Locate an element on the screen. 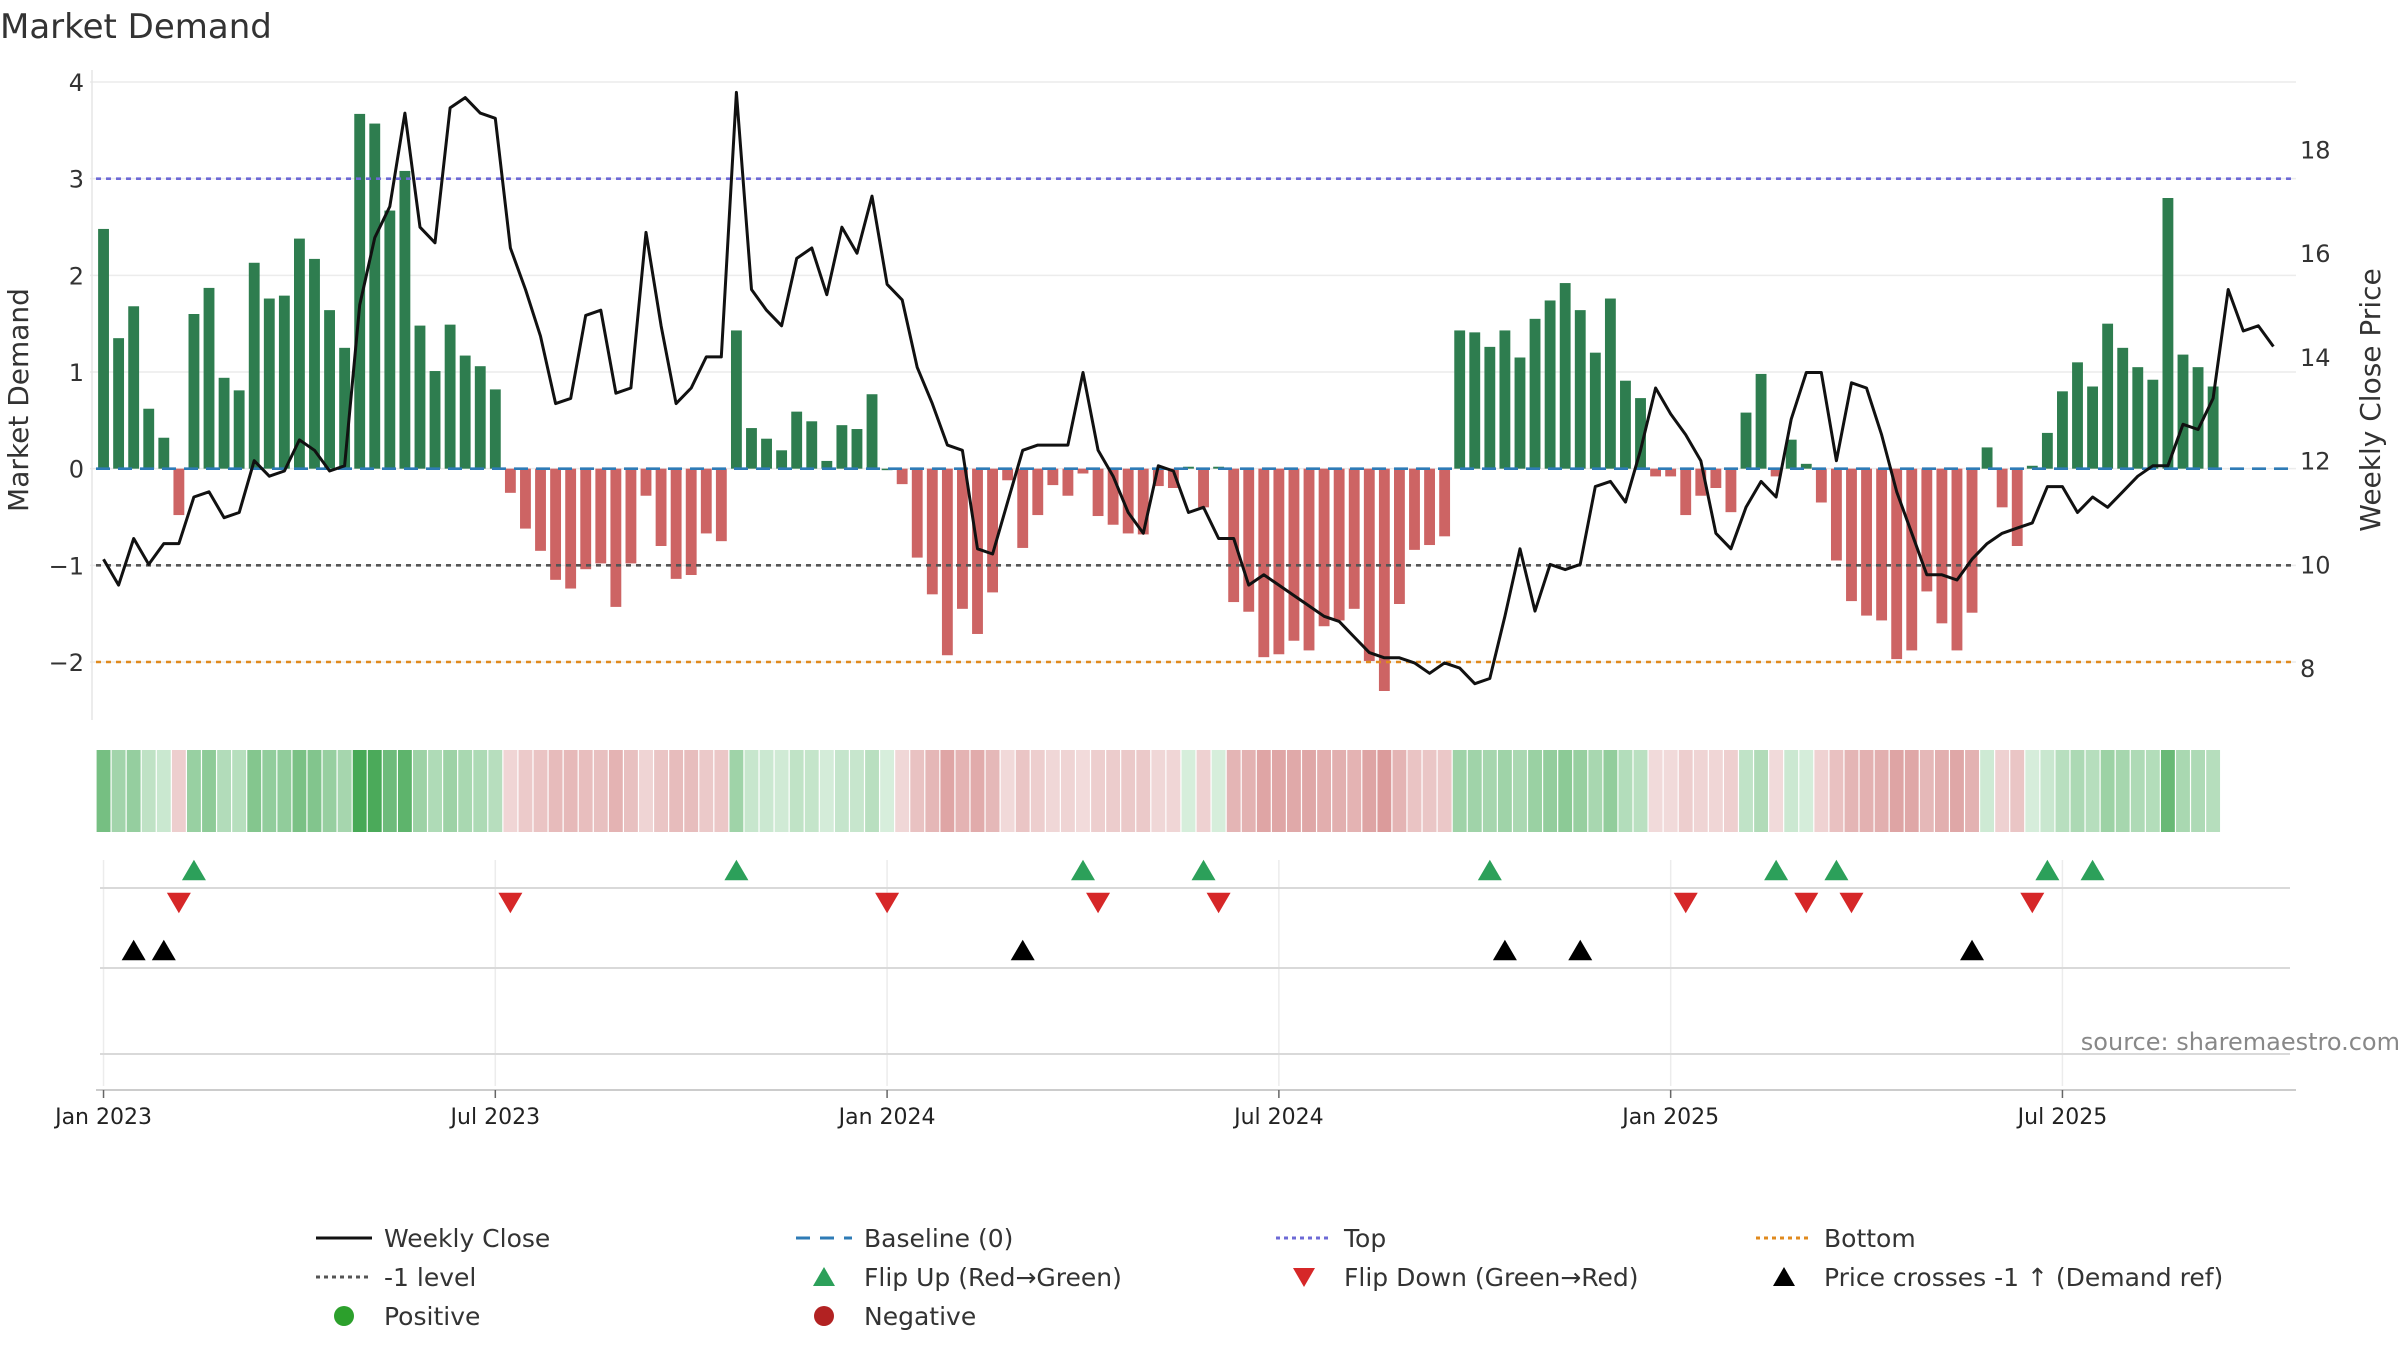 The width and height of the screenshot is (2400, 1354). y-right-tick-label: 8 is located at coordinates (2307, 669).